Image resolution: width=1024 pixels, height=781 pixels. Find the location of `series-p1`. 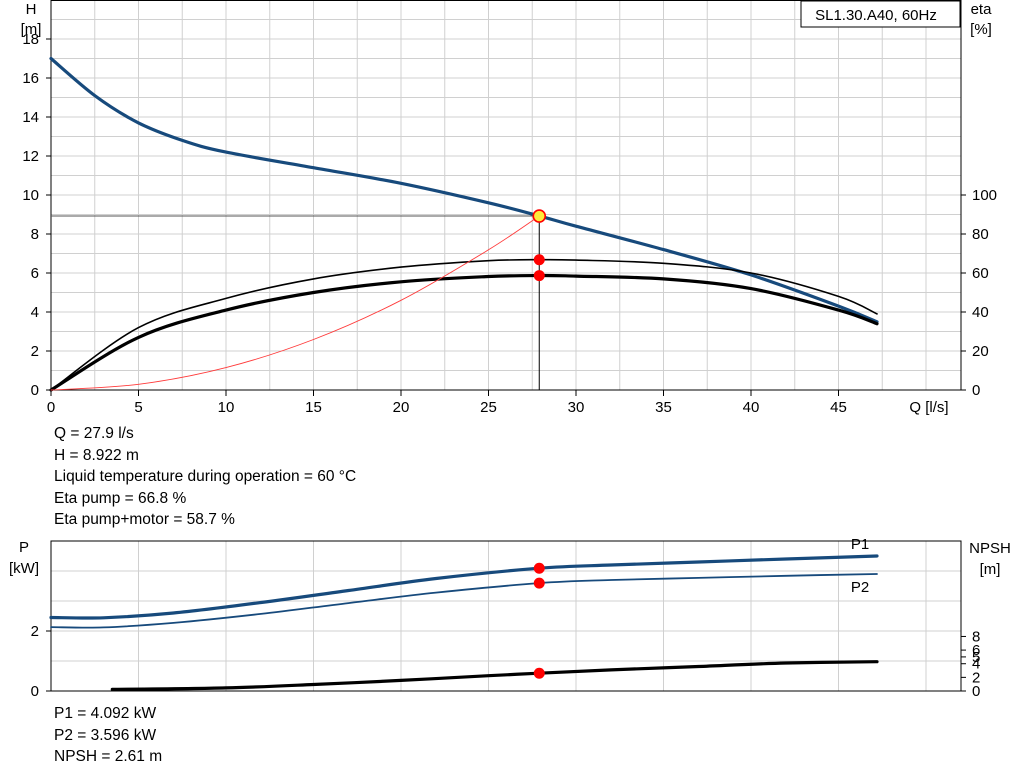

series-p1 is located at coordinates (464, 587).